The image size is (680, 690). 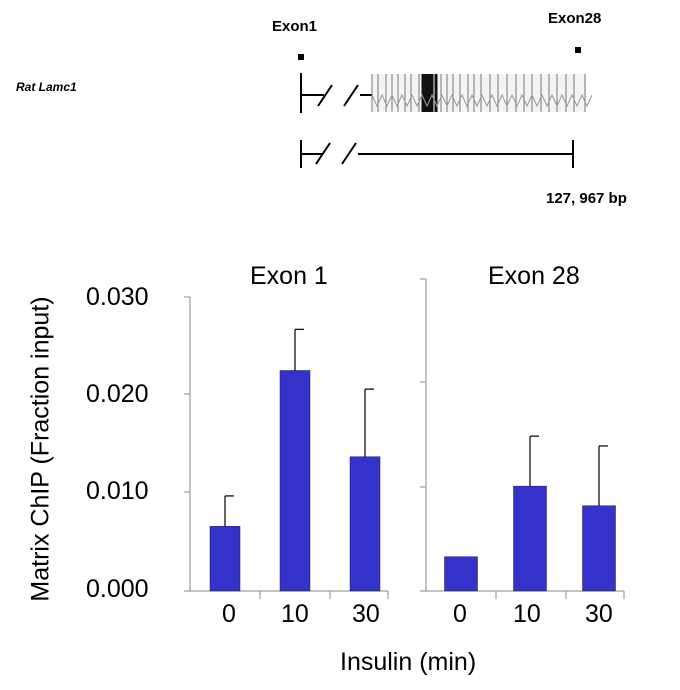 What do you see at coordinates (578, 50) in the screenshot?
I see `exon28-marker` at bounding box center [578, 50].